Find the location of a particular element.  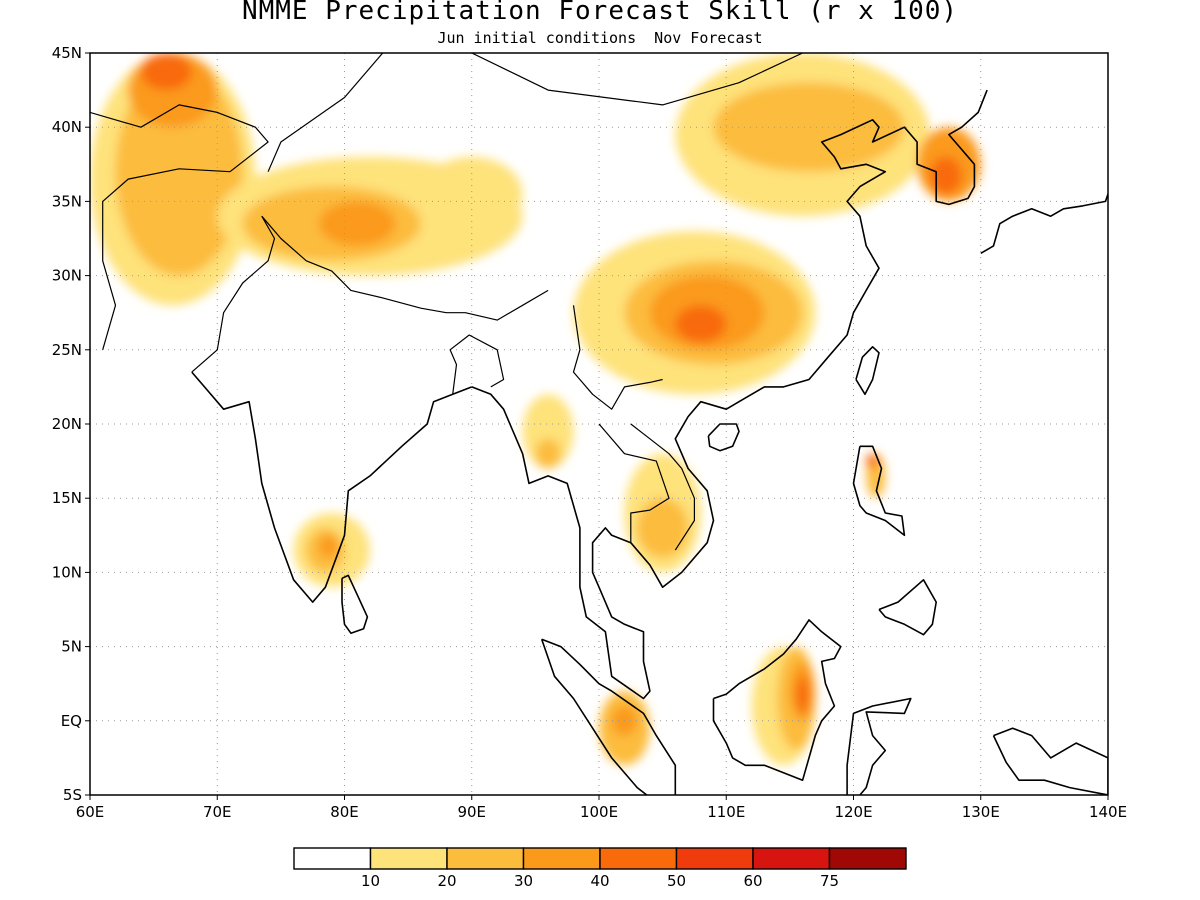

coastline-india is located at coordinates (332, 487).